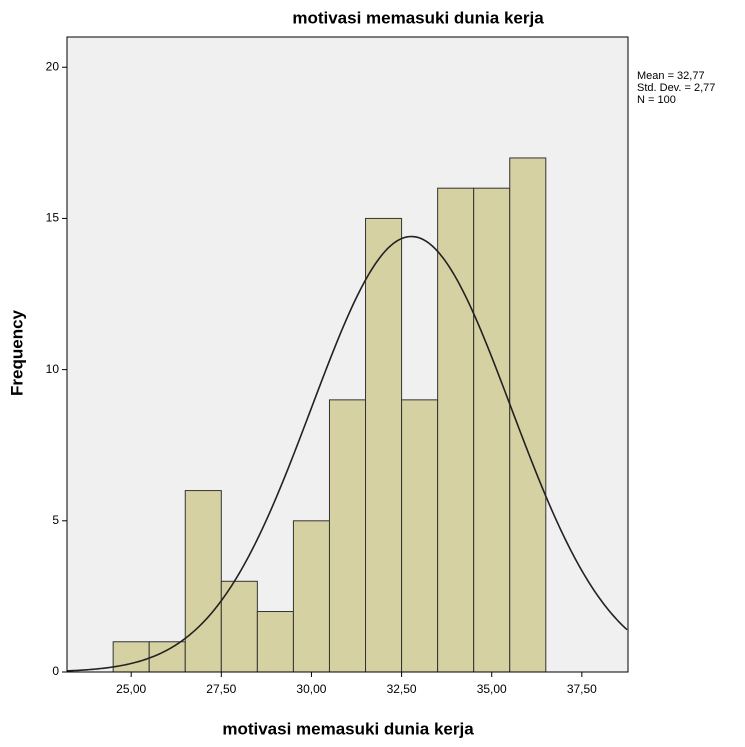 The height and width of the screenshot is (747, 745). I want to click on stat-n: N = 100, so click(656, 100).